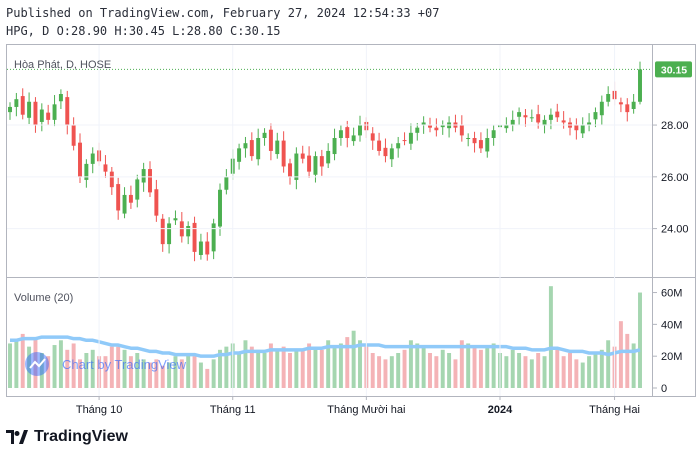 This screenshot has width=700, height=457. What do you see at coordinates (671, 294) in the screenshot?
I see `volume-tick-label: 60M` at bounding box center [671, 294].